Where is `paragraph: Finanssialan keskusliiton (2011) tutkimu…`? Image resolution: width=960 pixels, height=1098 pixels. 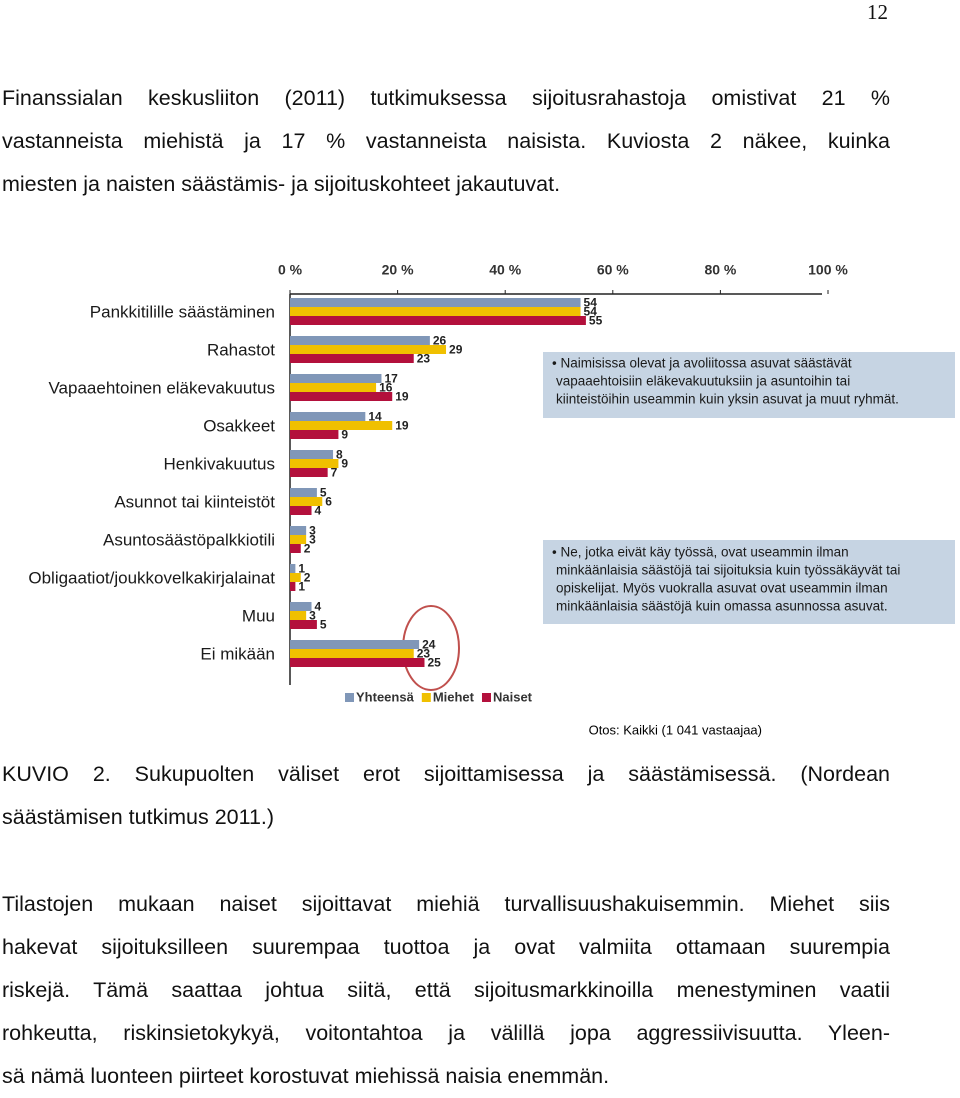 paragraph: Finanssialan keskusliiton (2011) tutkimu… is located at coordinates (446, 141).